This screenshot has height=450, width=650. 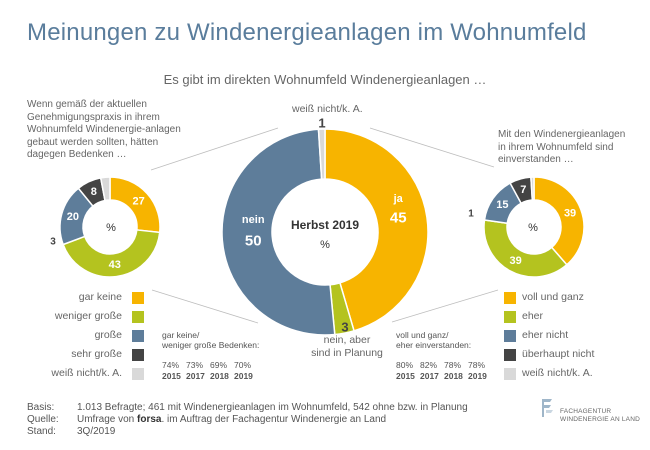 What do you see at coordinates (432, 147) in the screenshot?
I see `connector-line-right-top` at bounding box center [432, 147].